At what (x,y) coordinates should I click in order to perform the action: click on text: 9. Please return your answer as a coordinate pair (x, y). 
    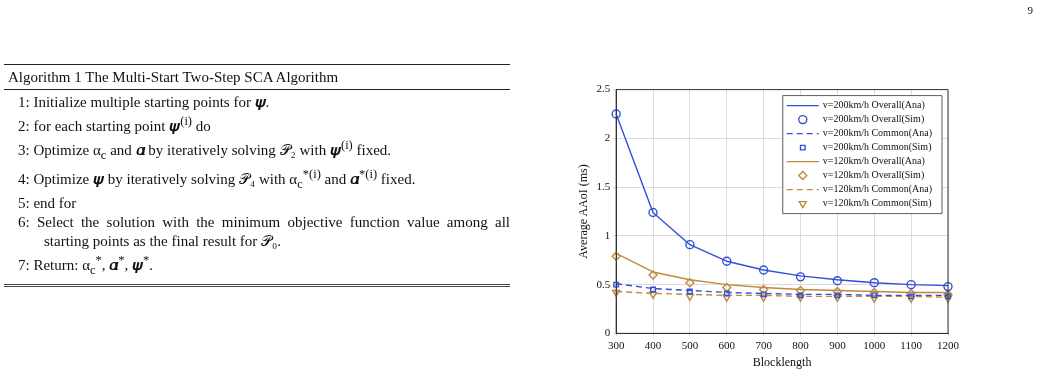
    Looking at the image, I should click on (1030, 10).